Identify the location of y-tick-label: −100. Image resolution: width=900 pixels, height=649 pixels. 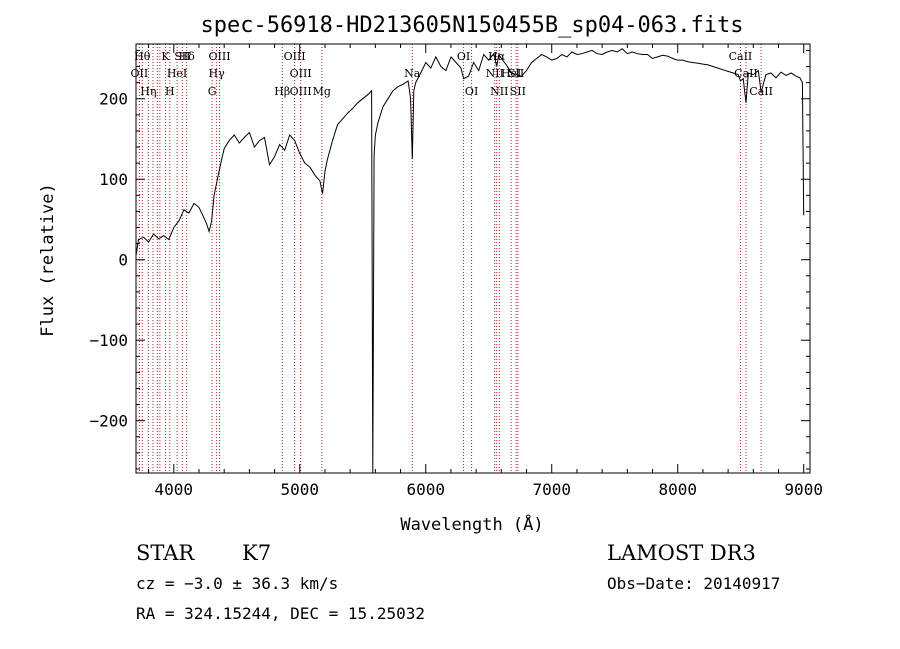
(108, 340).